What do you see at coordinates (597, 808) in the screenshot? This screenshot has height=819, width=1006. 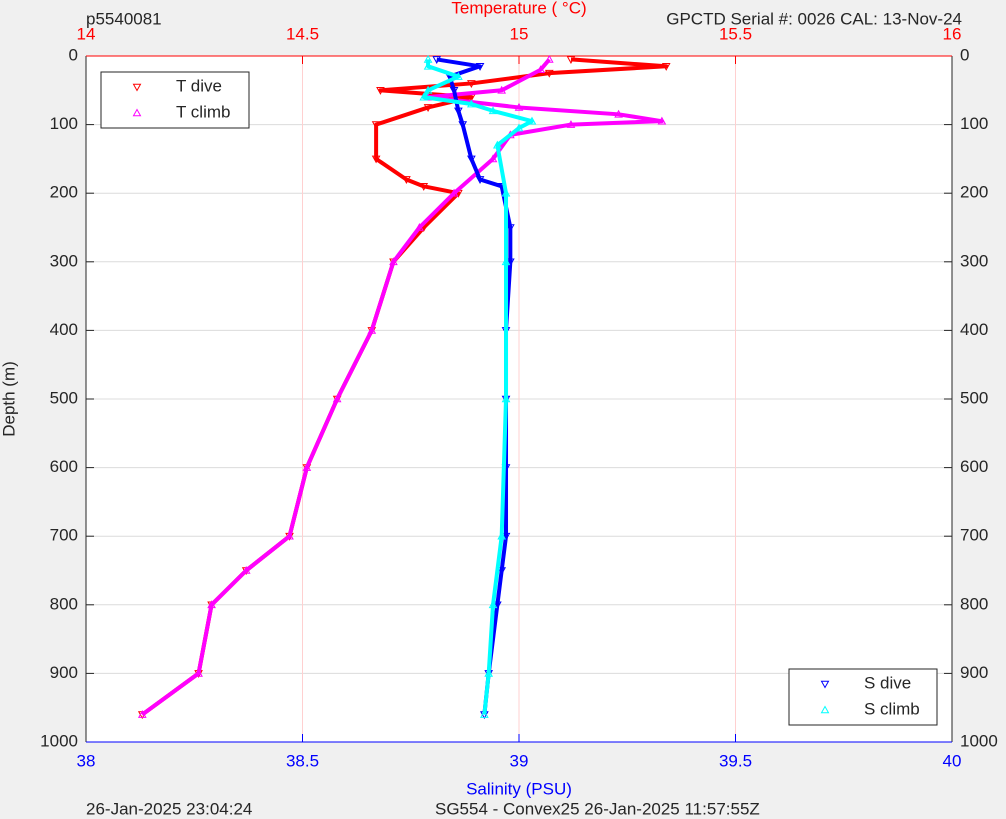 I see `footer-right: SG554 - Convex25 26-Jan-2025 11:57:55Z` at bounding box center [597, 808].